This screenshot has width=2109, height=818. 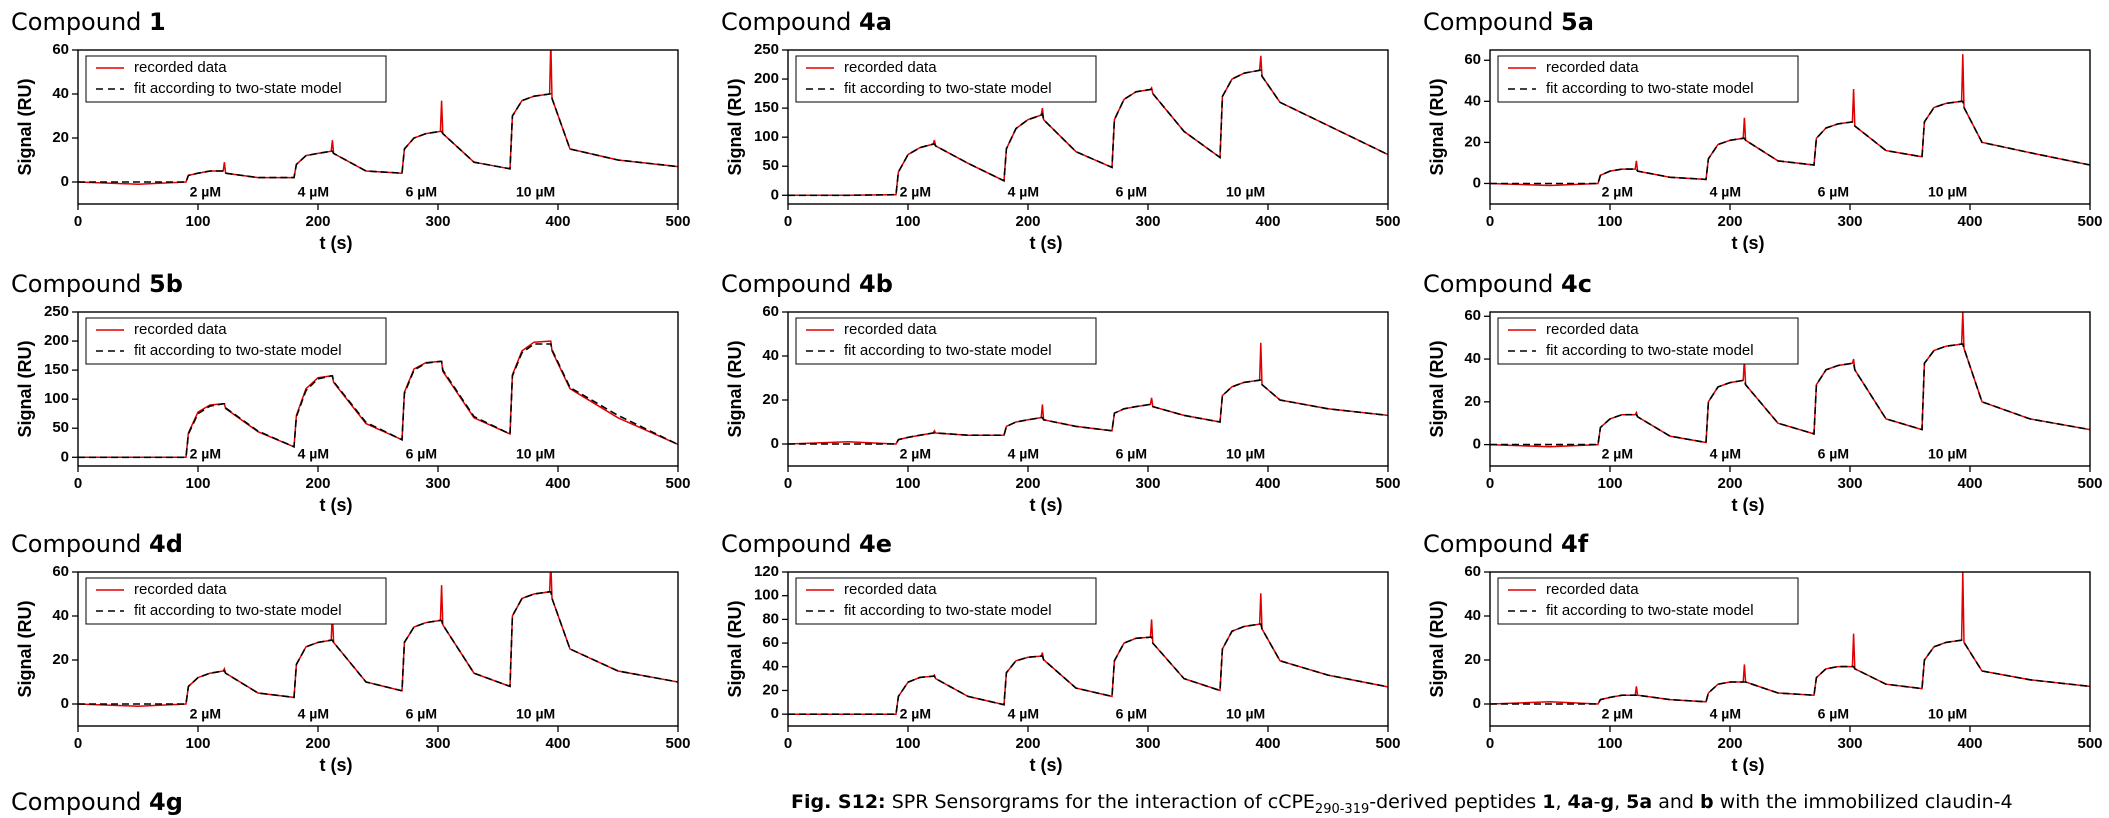 What do you see at coordinates (1508, 22) in the screenshot?
I see `chart-title: Compound 5a` at bounding box center [1508, 22].